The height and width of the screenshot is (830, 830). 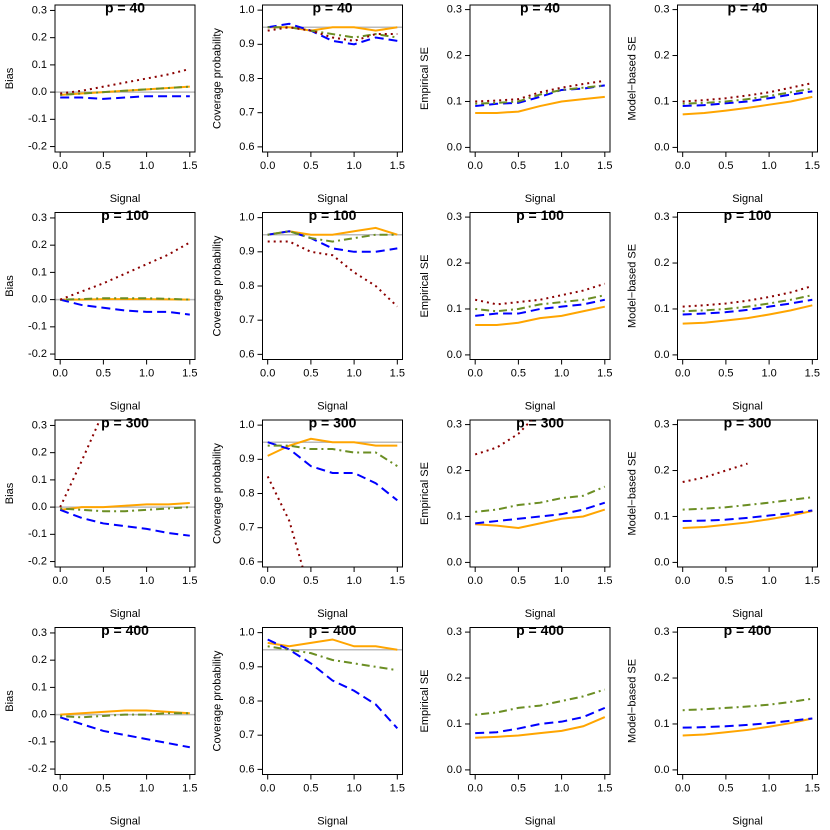 What do you see at coordinates (246, 78) in the screenshot?
I see `y-tick-label: 0.8` at bounding box center [246, 78].